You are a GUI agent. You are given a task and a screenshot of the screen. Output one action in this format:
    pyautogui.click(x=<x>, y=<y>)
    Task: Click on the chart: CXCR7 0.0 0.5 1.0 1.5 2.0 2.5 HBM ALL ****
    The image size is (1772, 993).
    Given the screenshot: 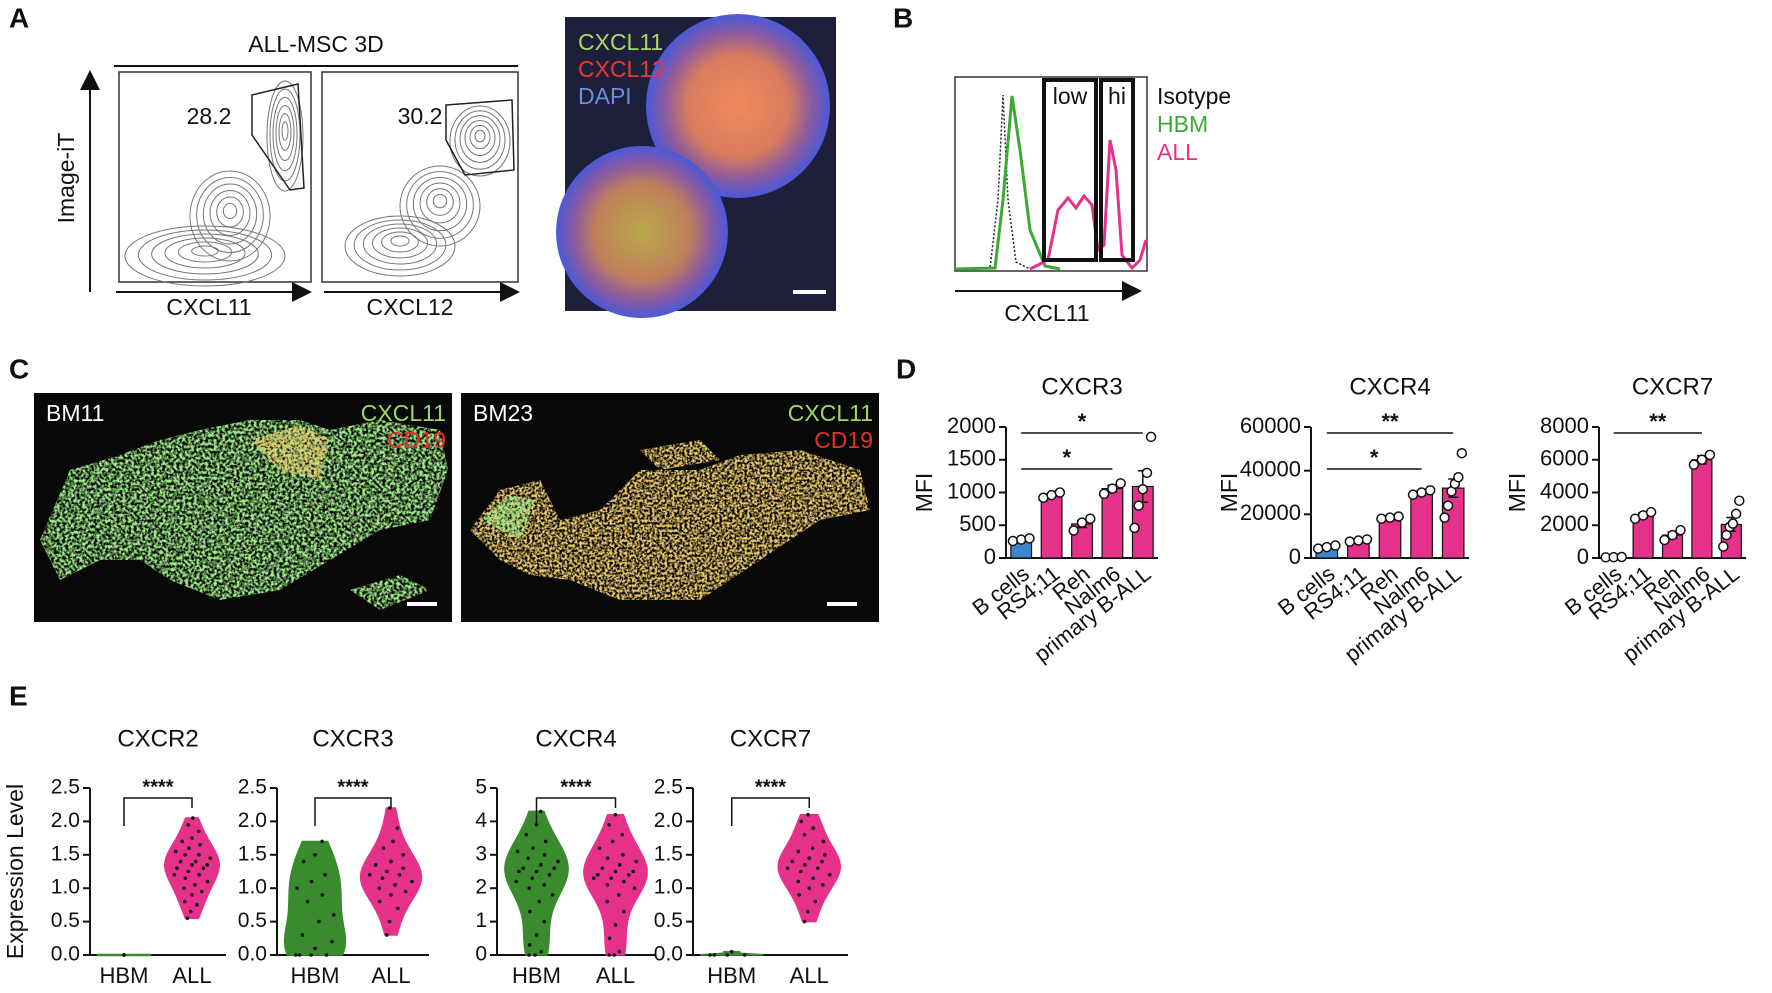 What is the action you would take?
    pyautogui.click(x=751, y=856)
    